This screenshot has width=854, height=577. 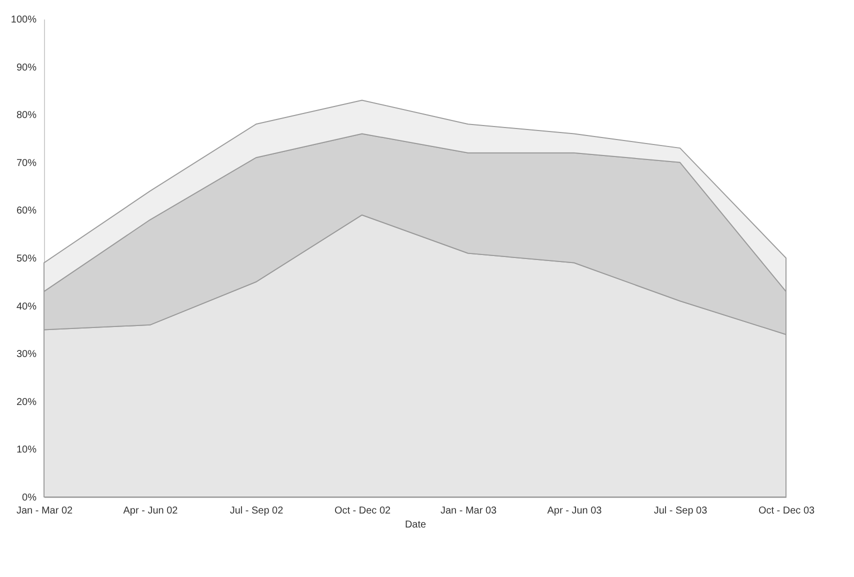 I want to click on y-tick-label: 80%, so click(x=26, y=116).